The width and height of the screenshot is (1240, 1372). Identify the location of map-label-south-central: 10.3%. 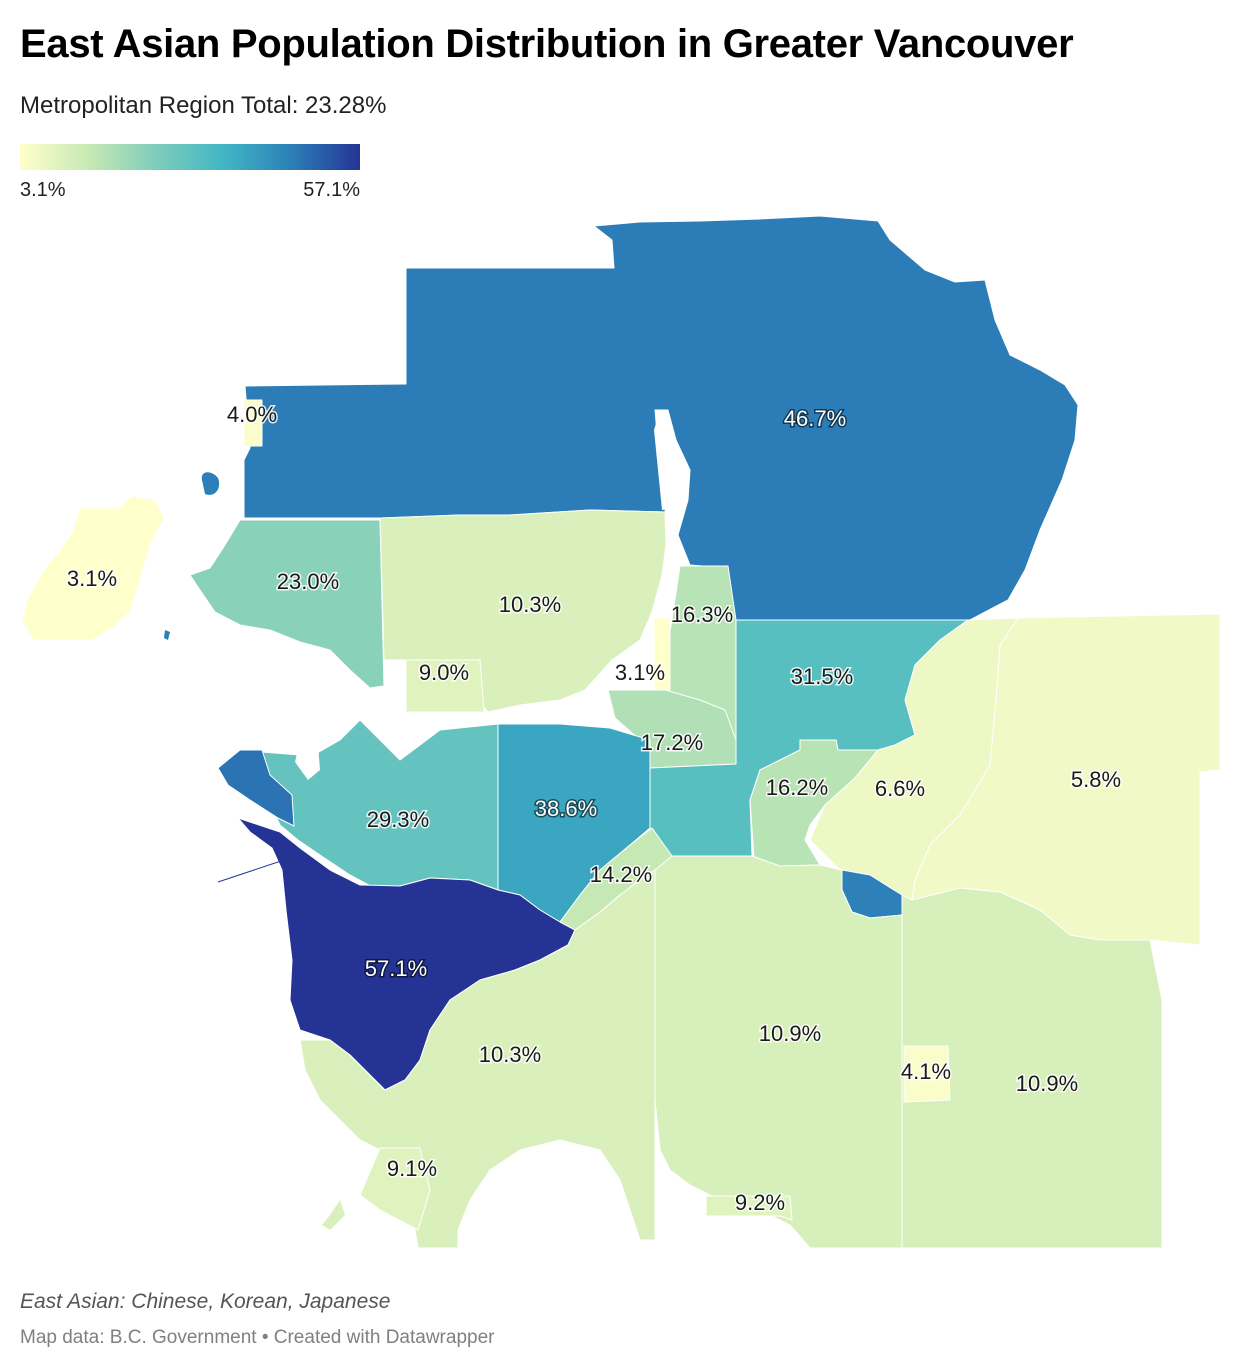
(510, 1054).